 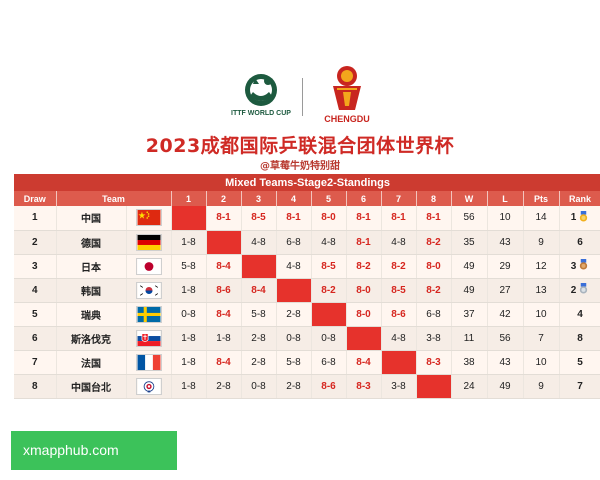 What do you see at coordinates (300, 166) in the screenshot?
I see `page-subtitle: @草莓牛奶特别甜` at bounding box center [300, 166].